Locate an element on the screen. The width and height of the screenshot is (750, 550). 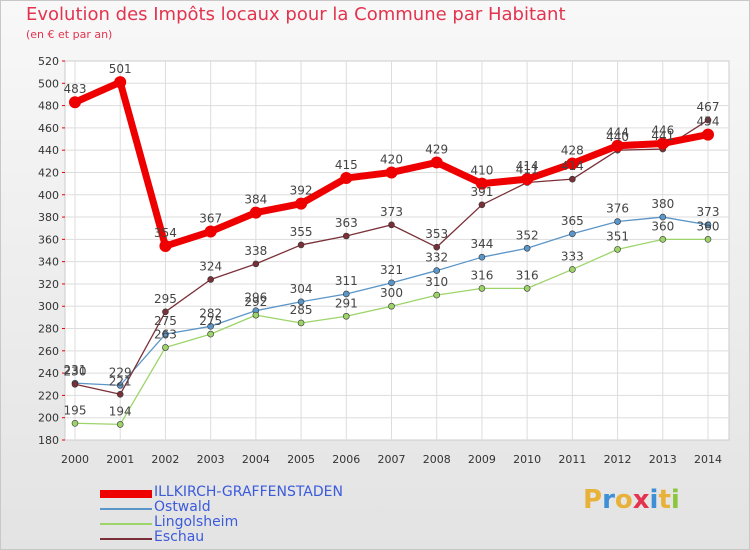
data-label: 291 is located at coordinates (346, 303).